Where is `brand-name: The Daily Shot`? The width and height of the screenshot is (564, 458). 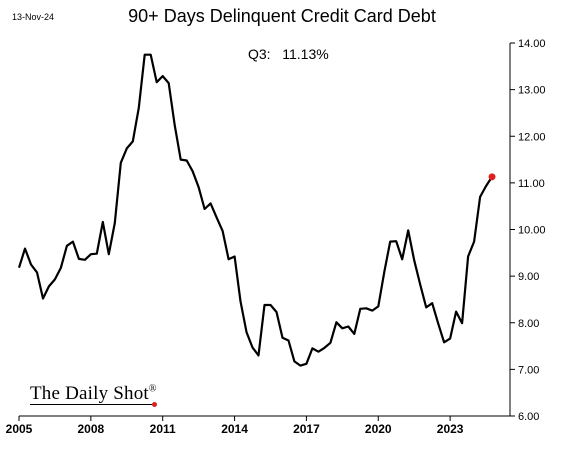
brand-name: The Daily Shot is located at coordinates (89, 393).